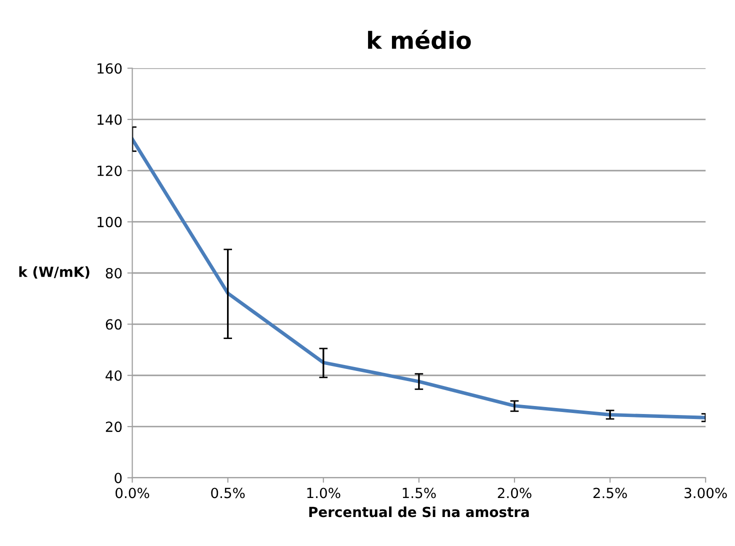  What do you see at coordinates (228, 493) in the screenshot?
I see `x-tick-label: 0.5%` at bounding box center [228, 493].